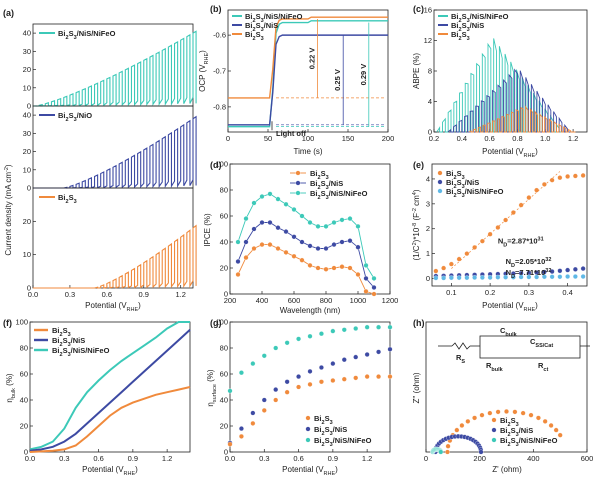  What do you see at coordinates (530, 347) in the screenshot?
I see `circuit-loop` at bounding box center [530, 347].